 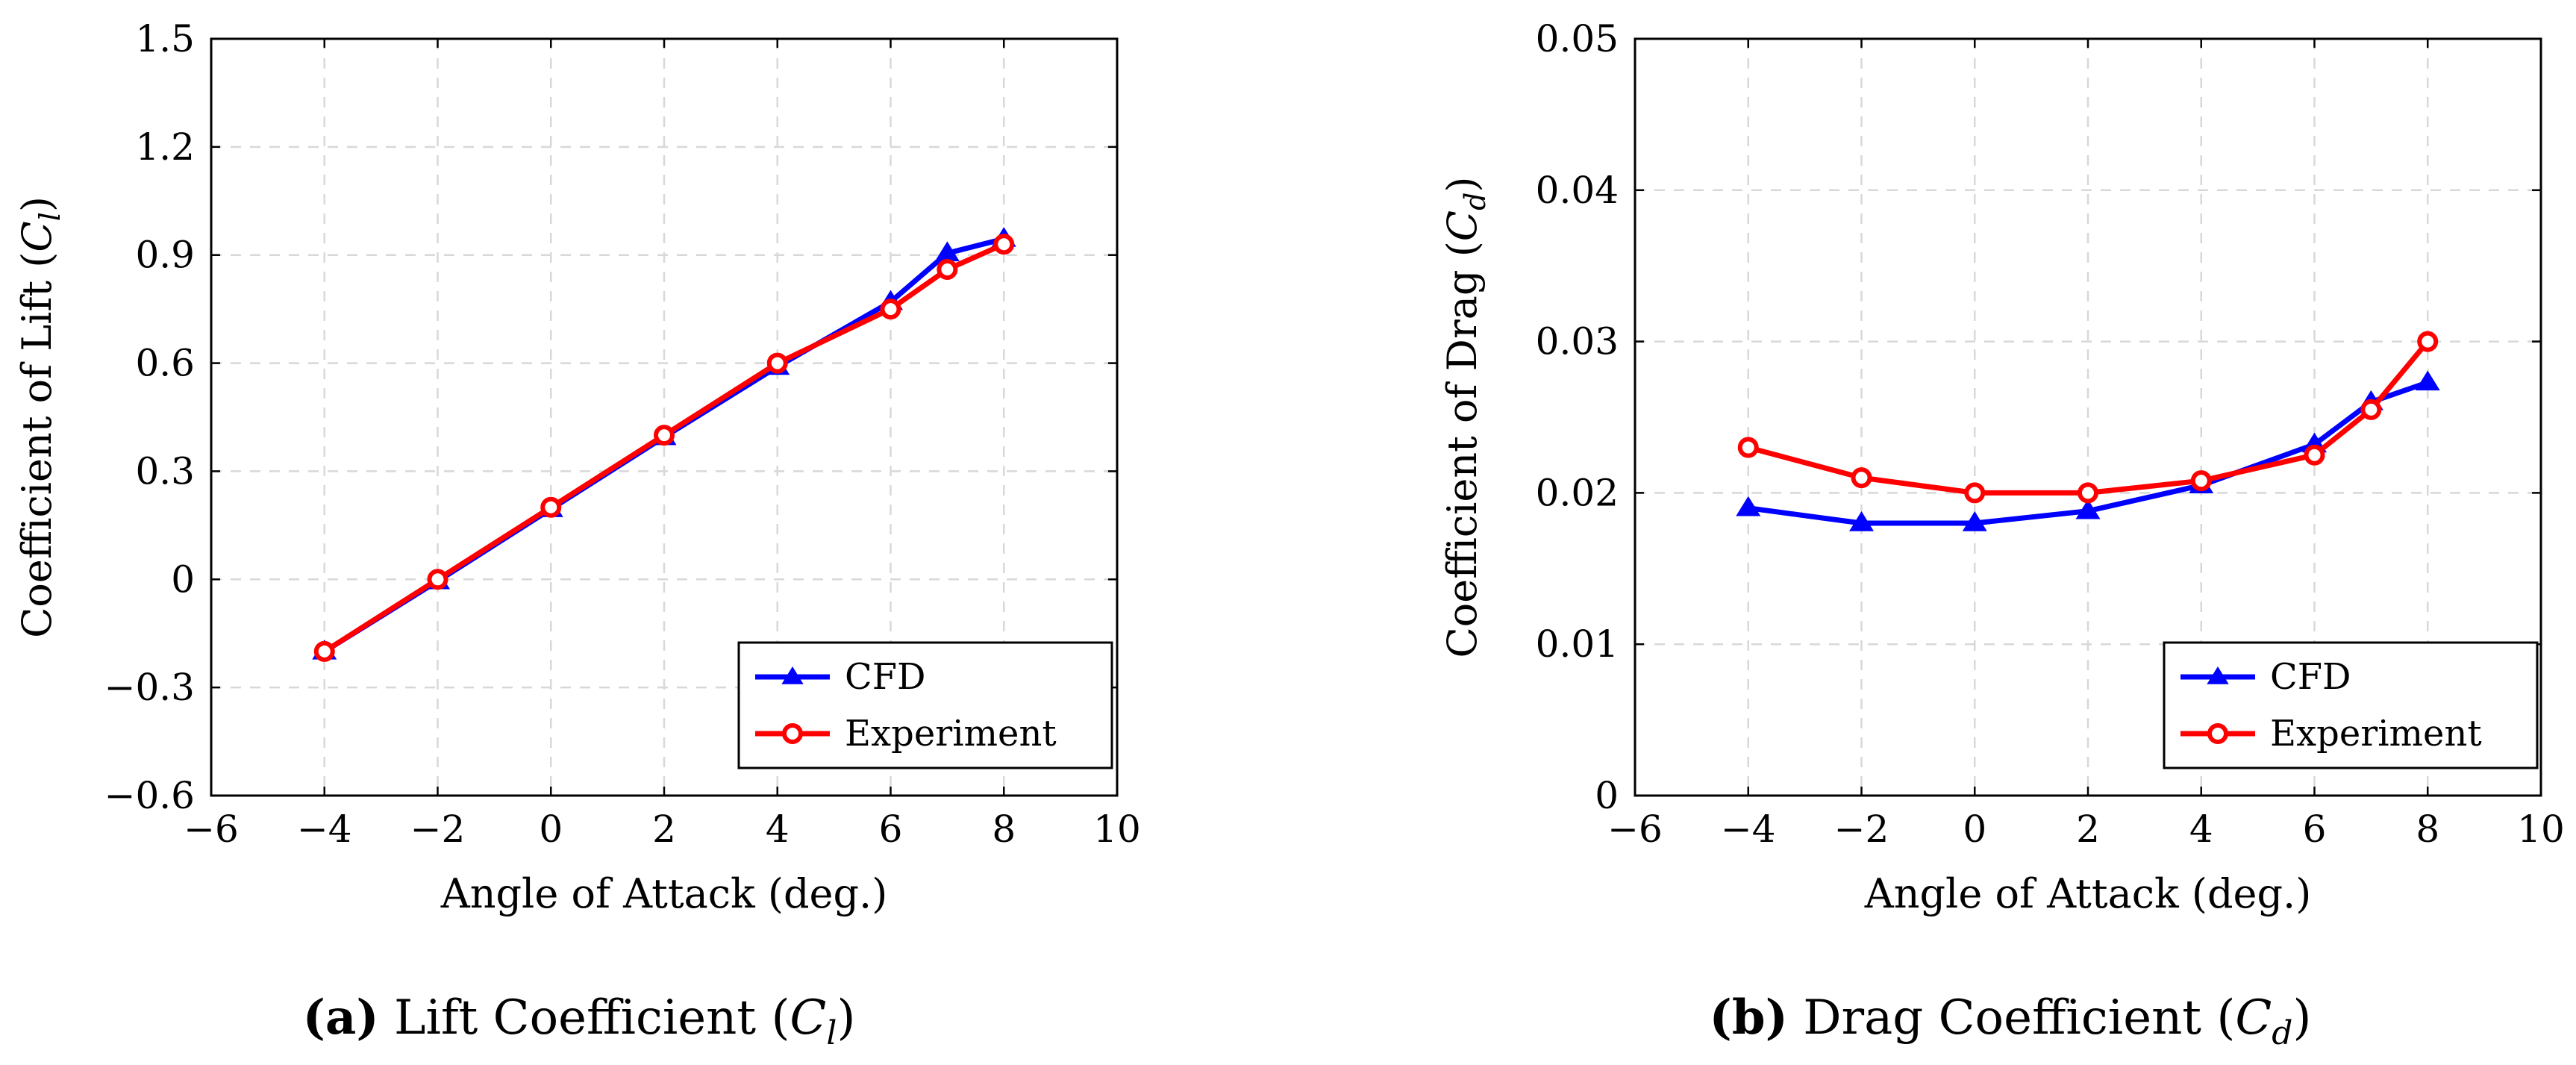 What do you see at coordinates (831, 1033) in the screenshot?
I see `caption-sub: l` at bounding box center [831, 1033].